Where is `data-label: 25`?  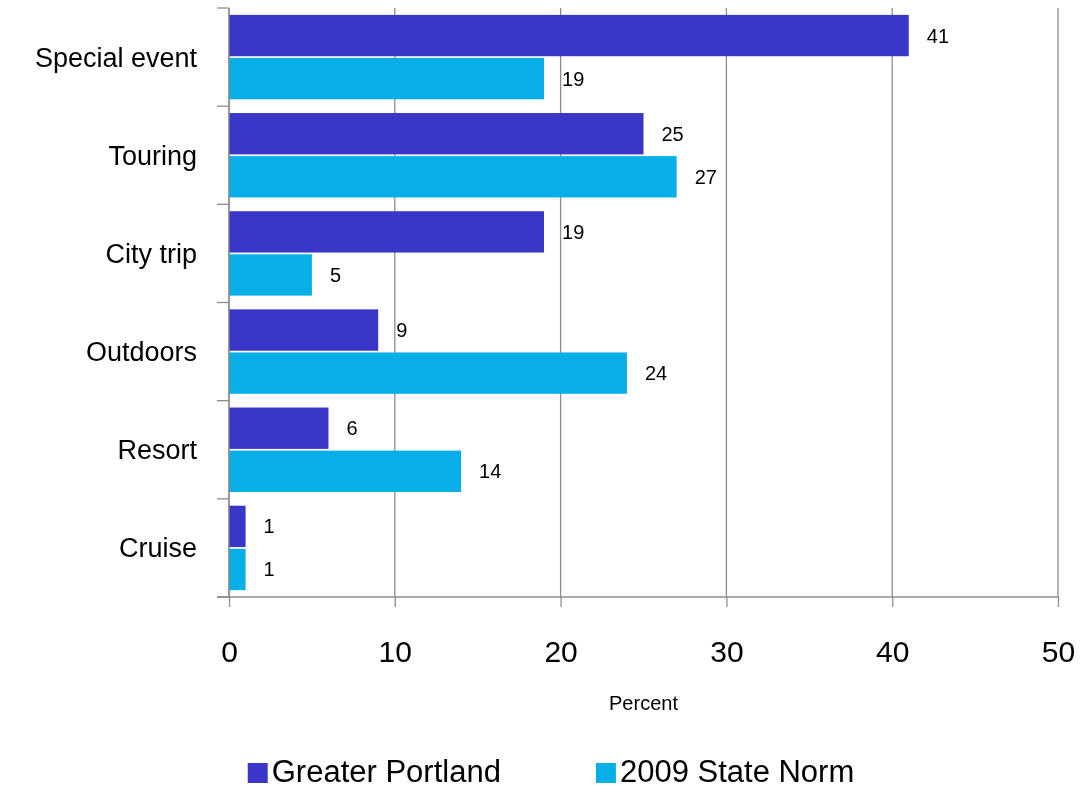 data-label: 25 is located at coordinates (672, 133).